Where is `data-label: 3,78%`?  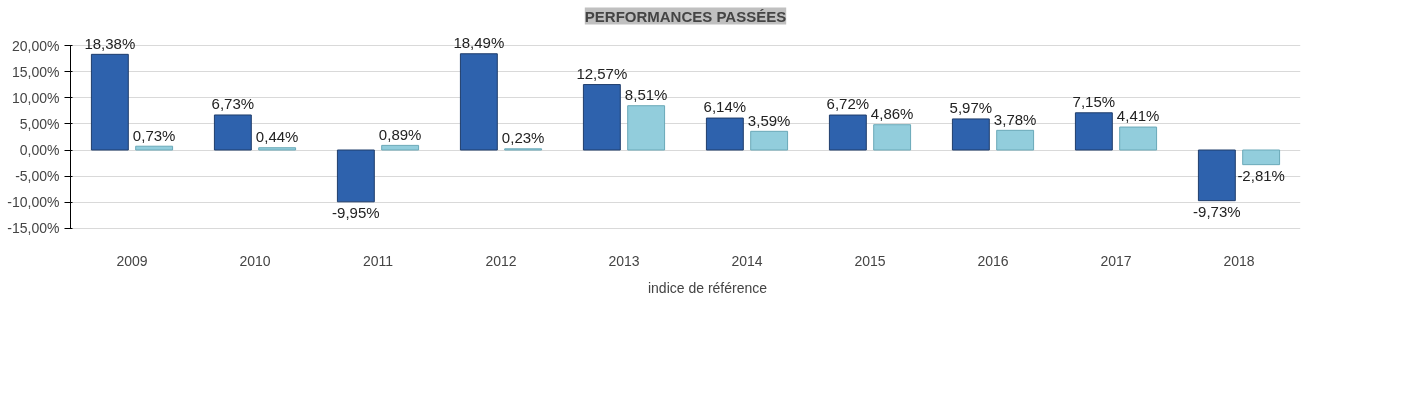 data-label: 3,78% is located at coordinates (1015, 119).